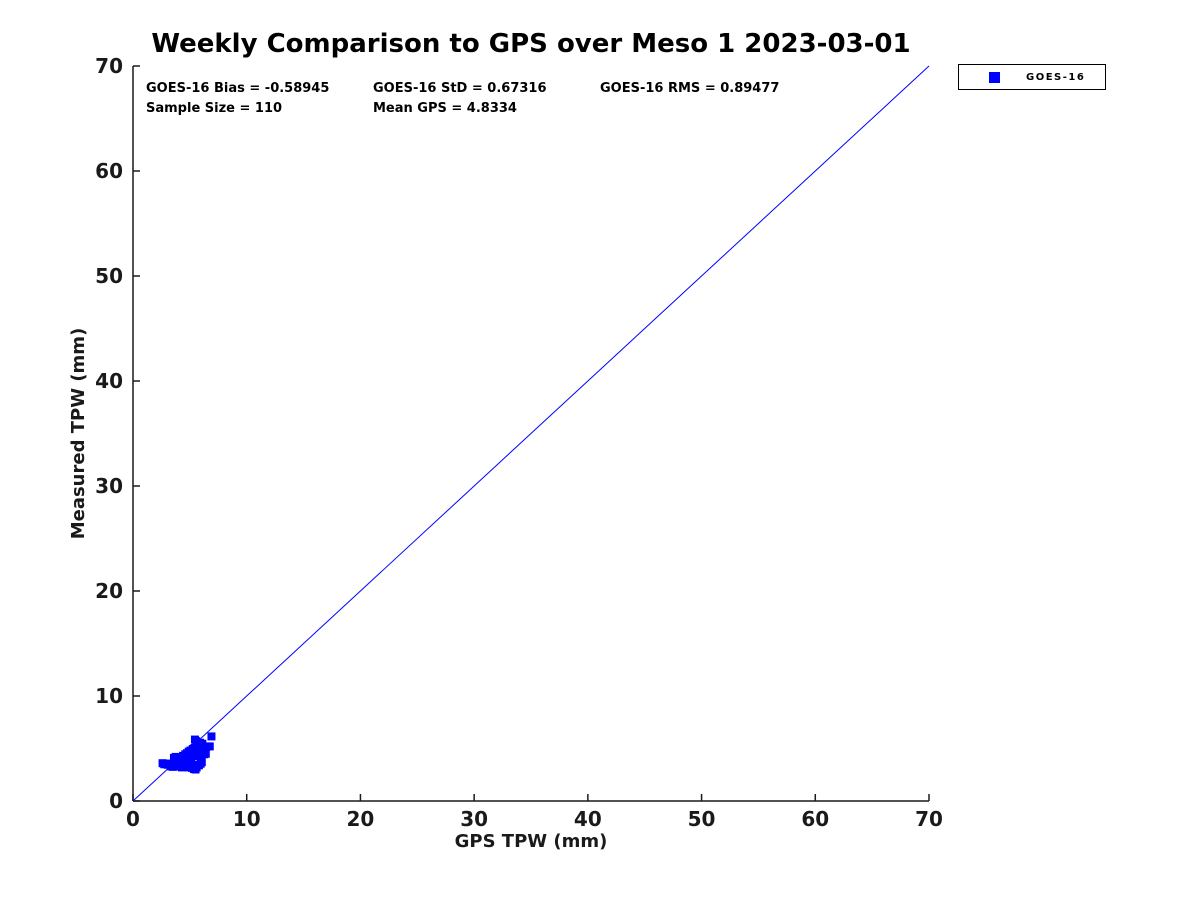  I want to click on y-tick-label: 20, so click(109, 591).